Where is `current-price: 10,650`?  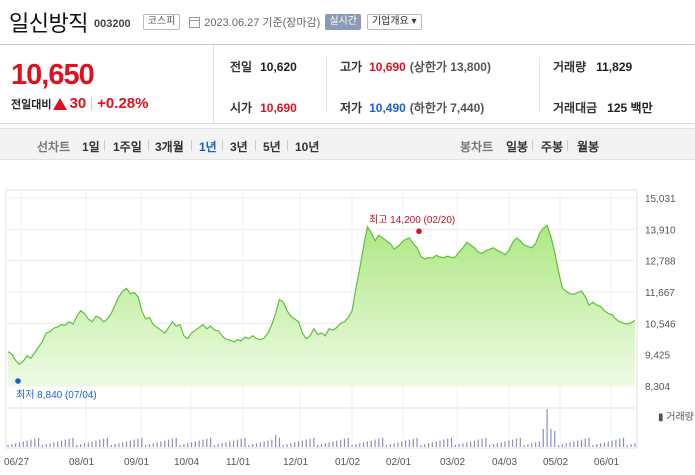
current-price: 10,650 is located at coordinates (53, 75).